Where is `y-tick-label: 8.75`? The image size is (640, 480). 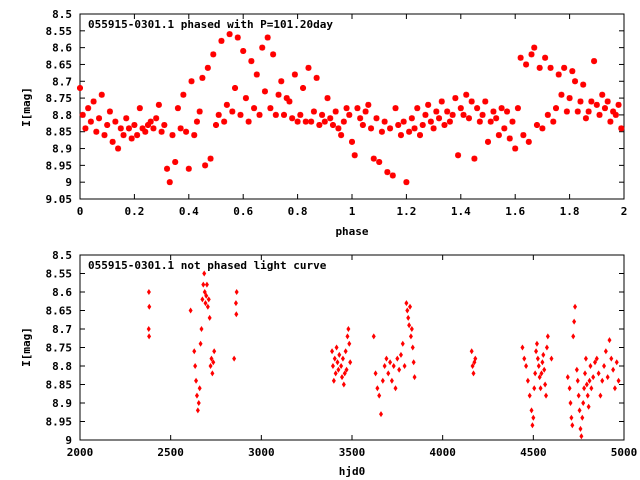
y-tick-label: 8.75 is located at coordinates (59, 348).